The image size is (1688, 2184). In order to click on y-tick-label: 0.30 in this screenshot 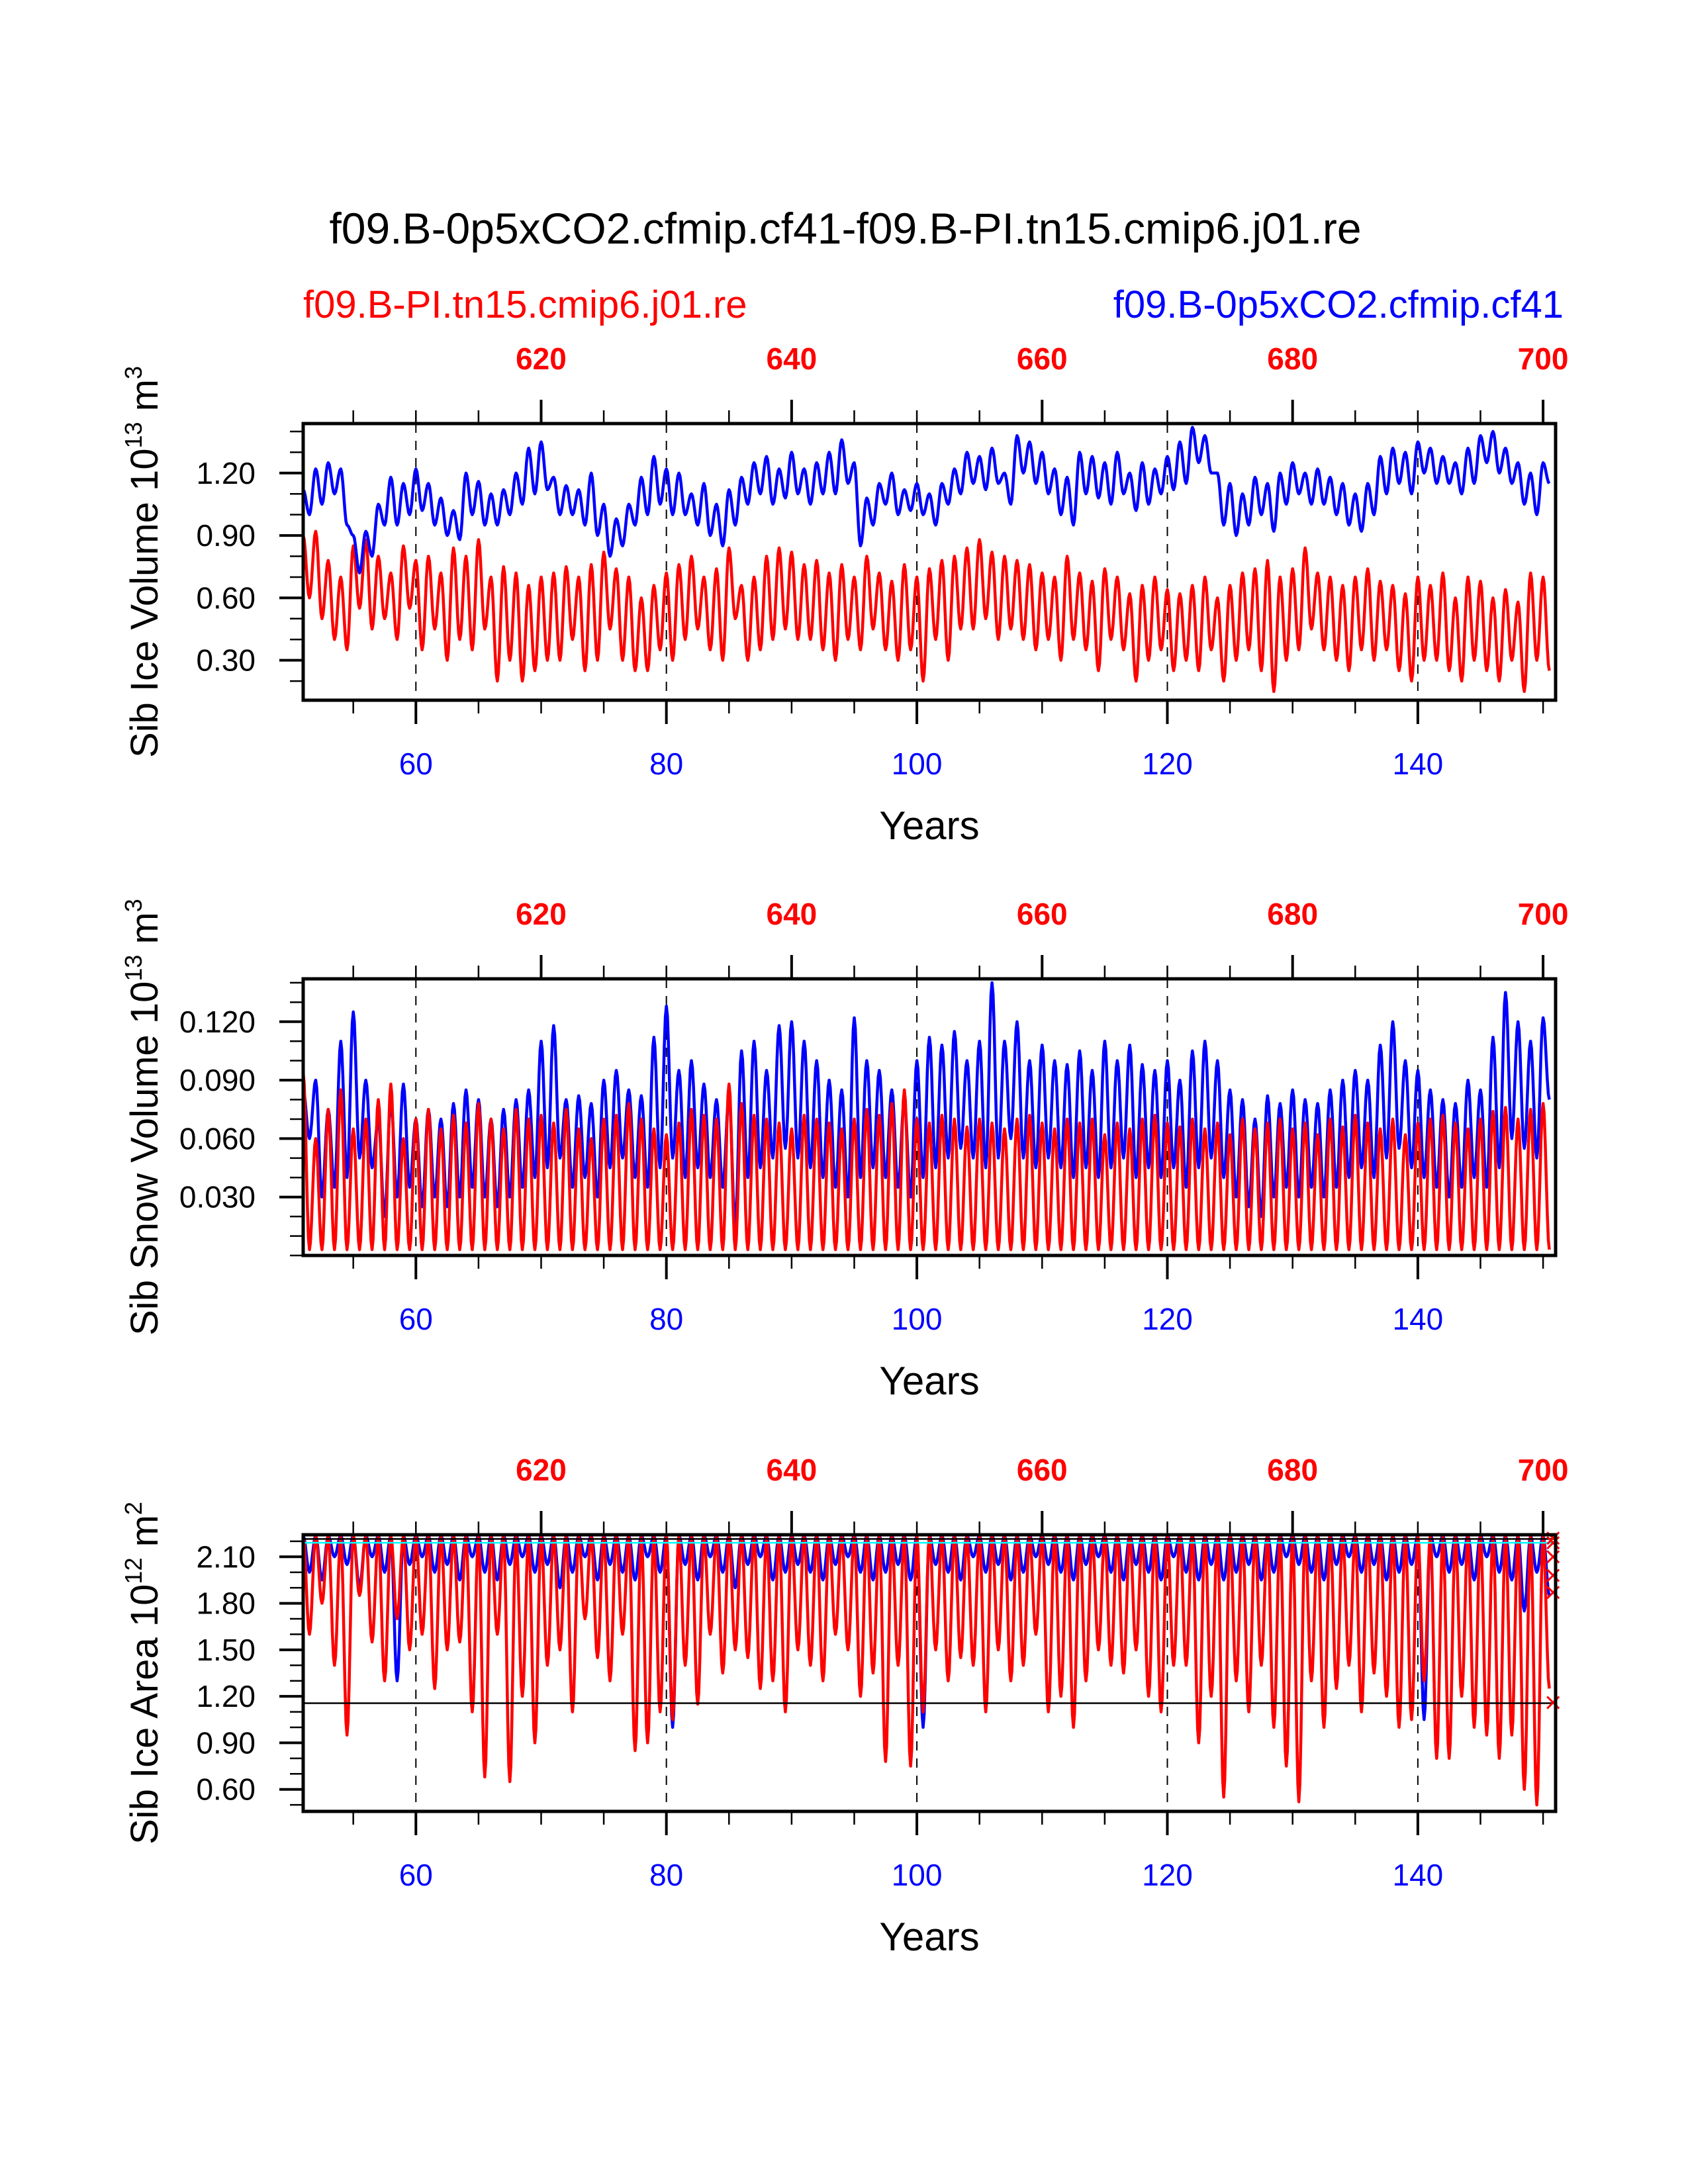, I will do `click(226, 660)`.